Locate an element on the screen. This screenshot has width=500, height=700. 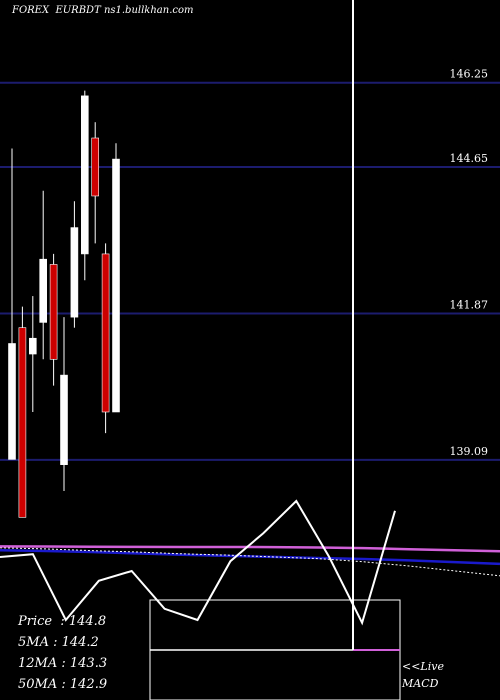
y-tick-label: 139.09 is located at coordinates (469, 451).